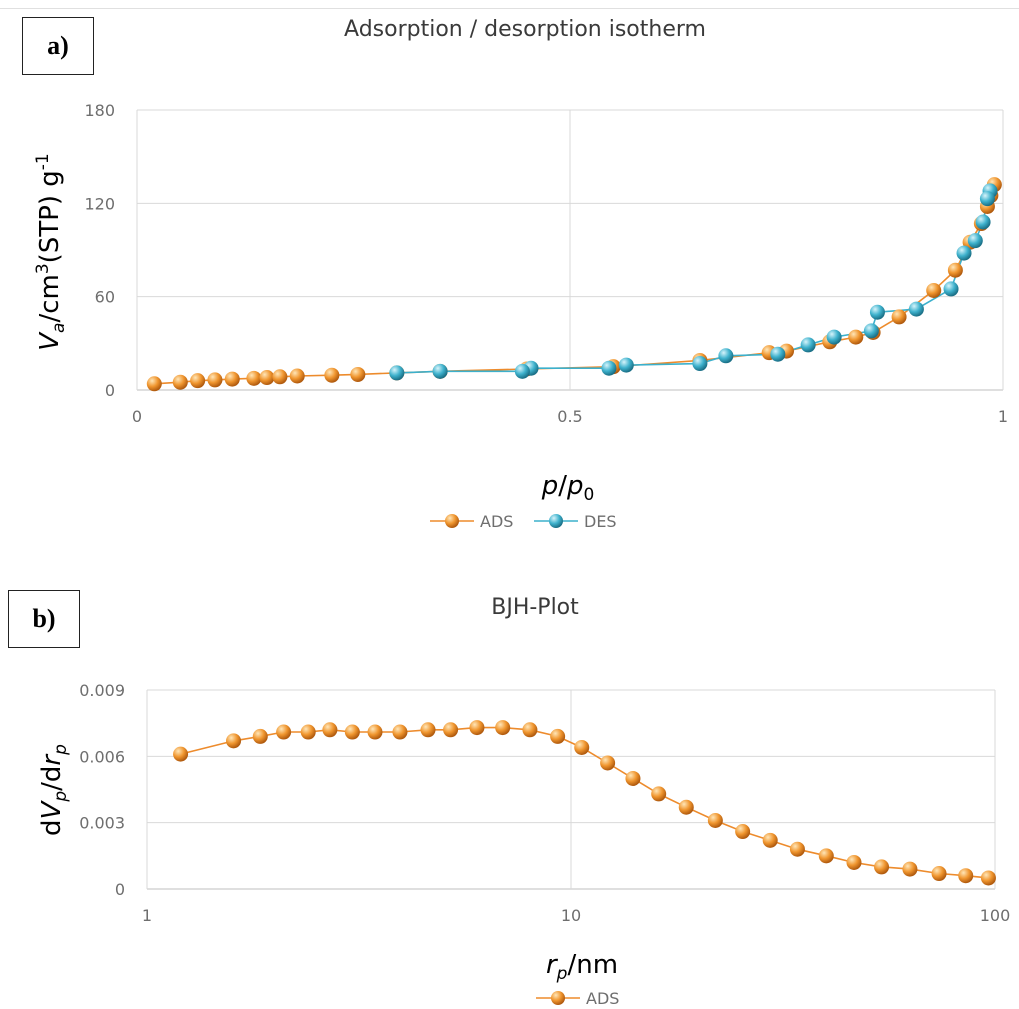  What do you see at coordinates (102, 690) in the screenshot?
I see `bjh-y-tick-label: 0.009` at bounding box center [102, 690].